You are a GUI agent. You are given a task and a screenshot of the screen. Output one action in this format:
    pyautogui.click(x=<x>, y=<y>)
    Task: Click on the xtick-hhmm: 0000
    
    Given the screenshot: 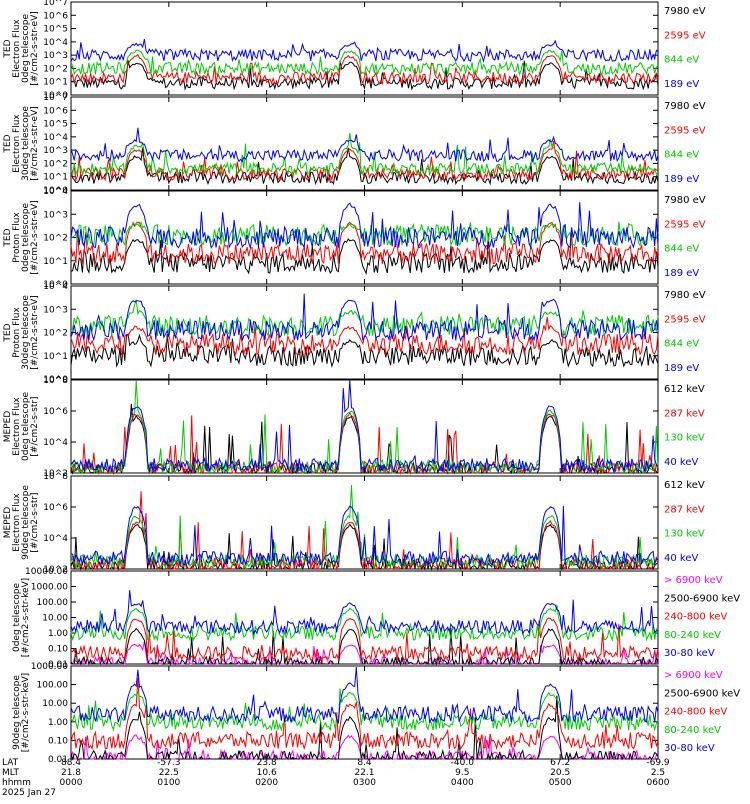 What is the action you would take?
    pyautogui.click(x=71, y=783)
    